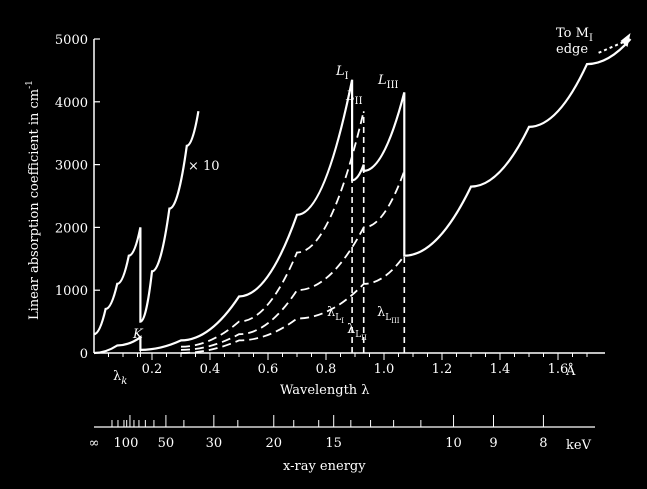  What do you see at coordinates (558, 369) in the screenshot?
I see `x-tick-label: 1.6` at bounding box center [558, 369].